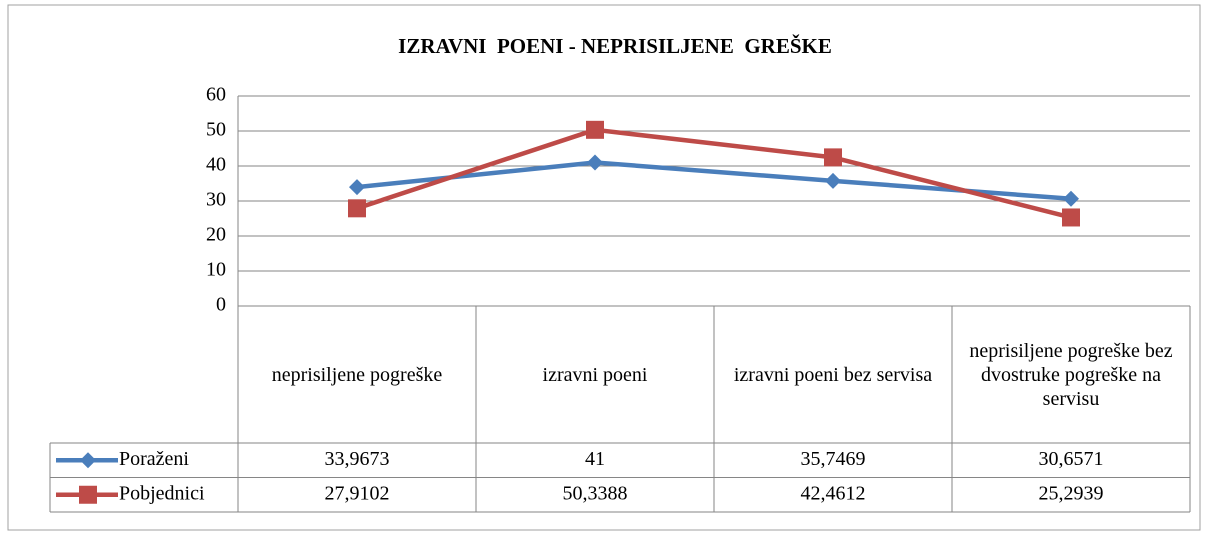 This screenshot has height=536, width=1208. What do you see at coordinates (216, 200) in the screenshot?
I see `y-tick-label: 30` at bounding box center [216, 200].